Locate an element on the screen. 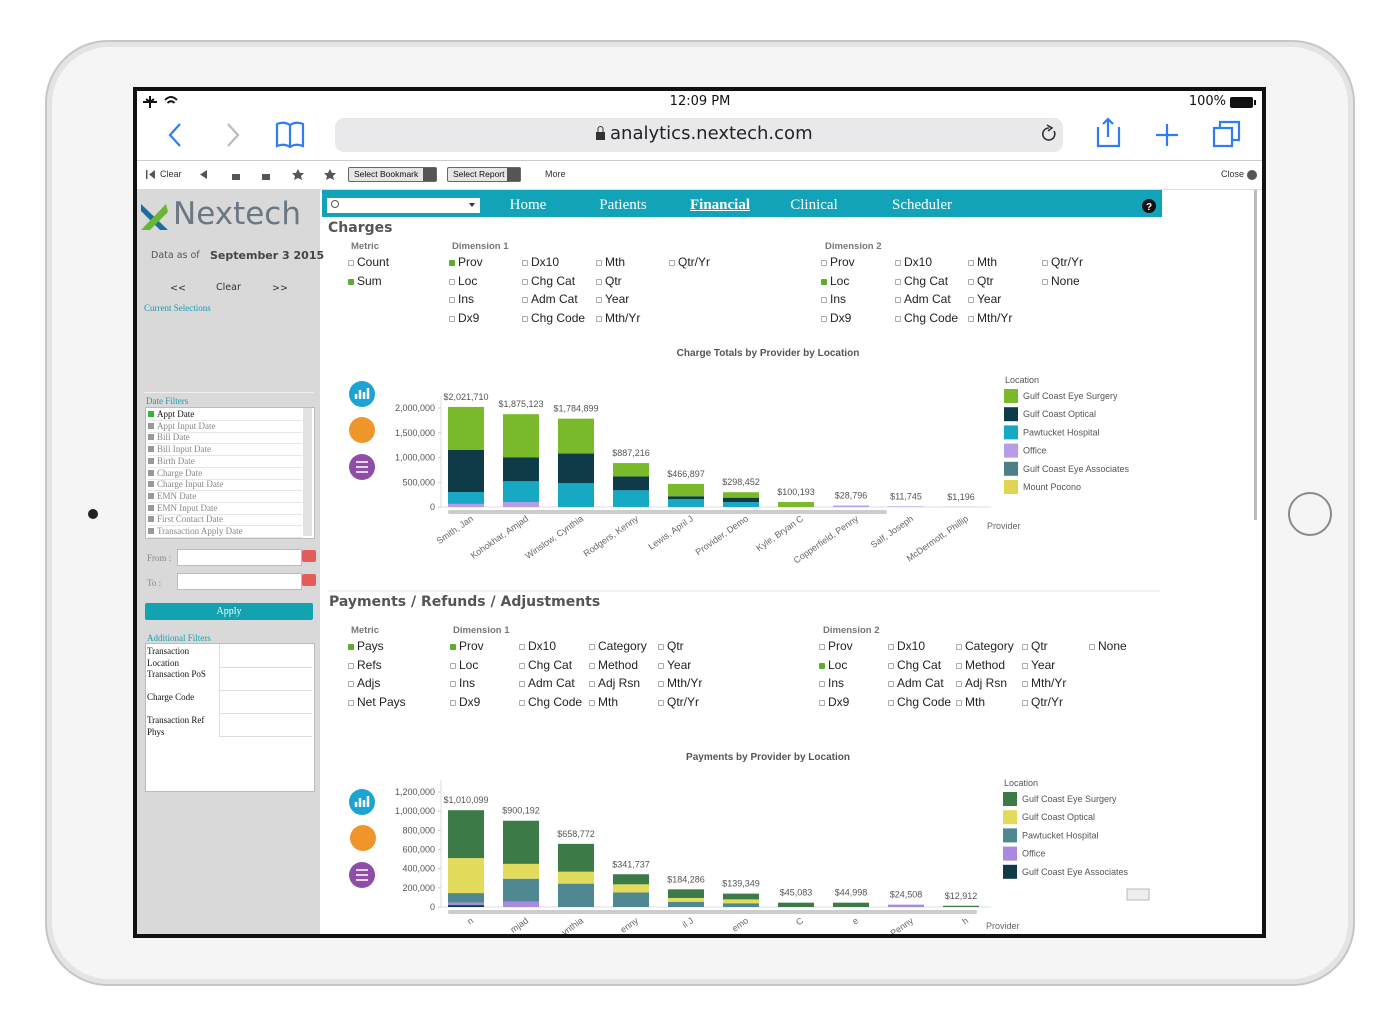 Image resolution: width=1400 pixels, height=1028 pixels. bookmarks-button is located at coordinates (290, 135).